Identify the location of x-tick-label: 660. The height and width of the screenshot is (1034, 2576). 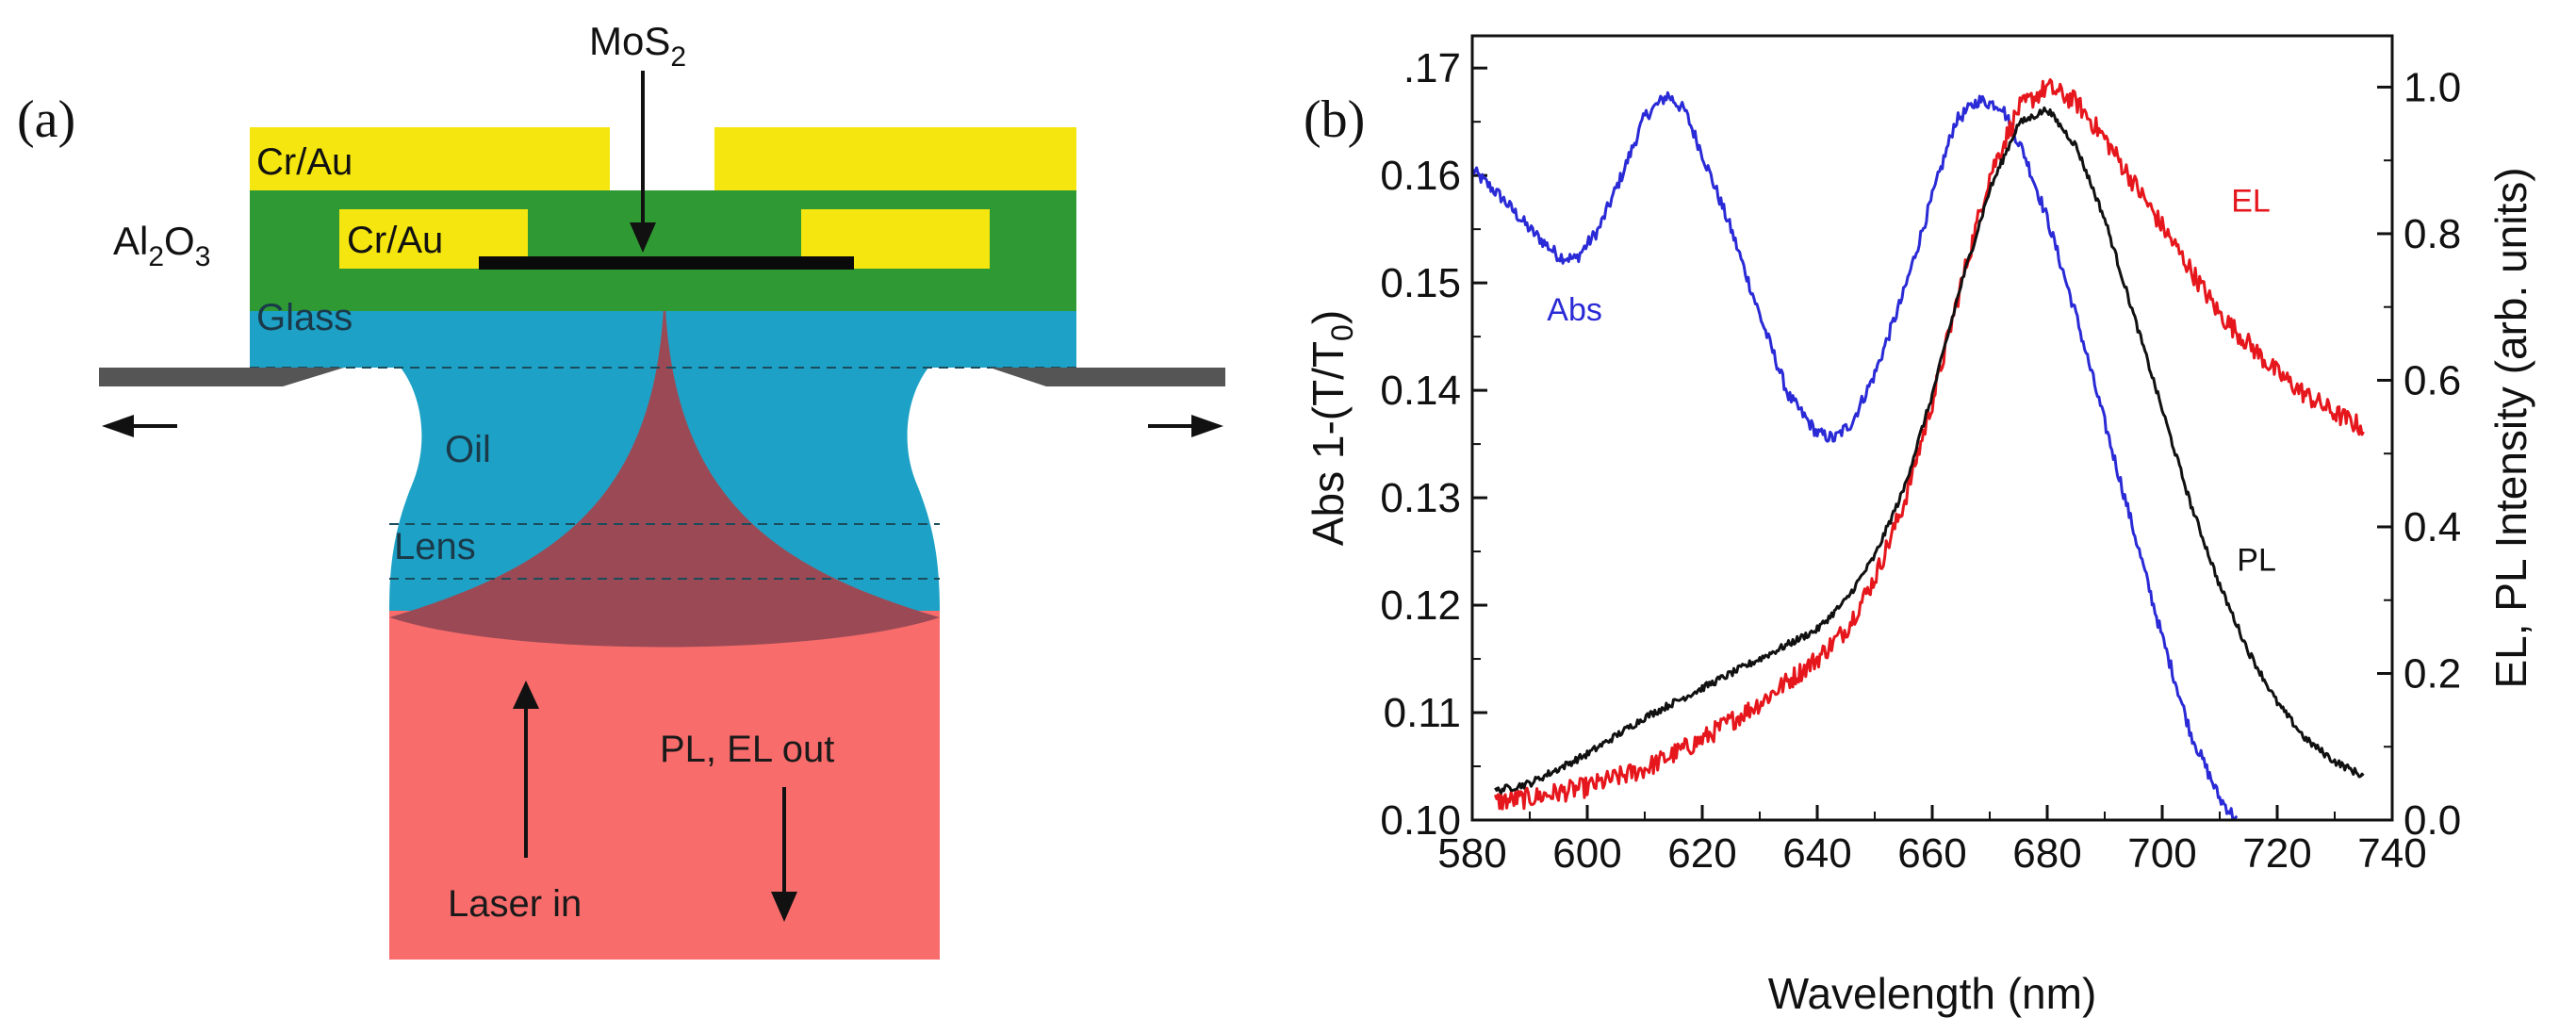
(1931, 854).